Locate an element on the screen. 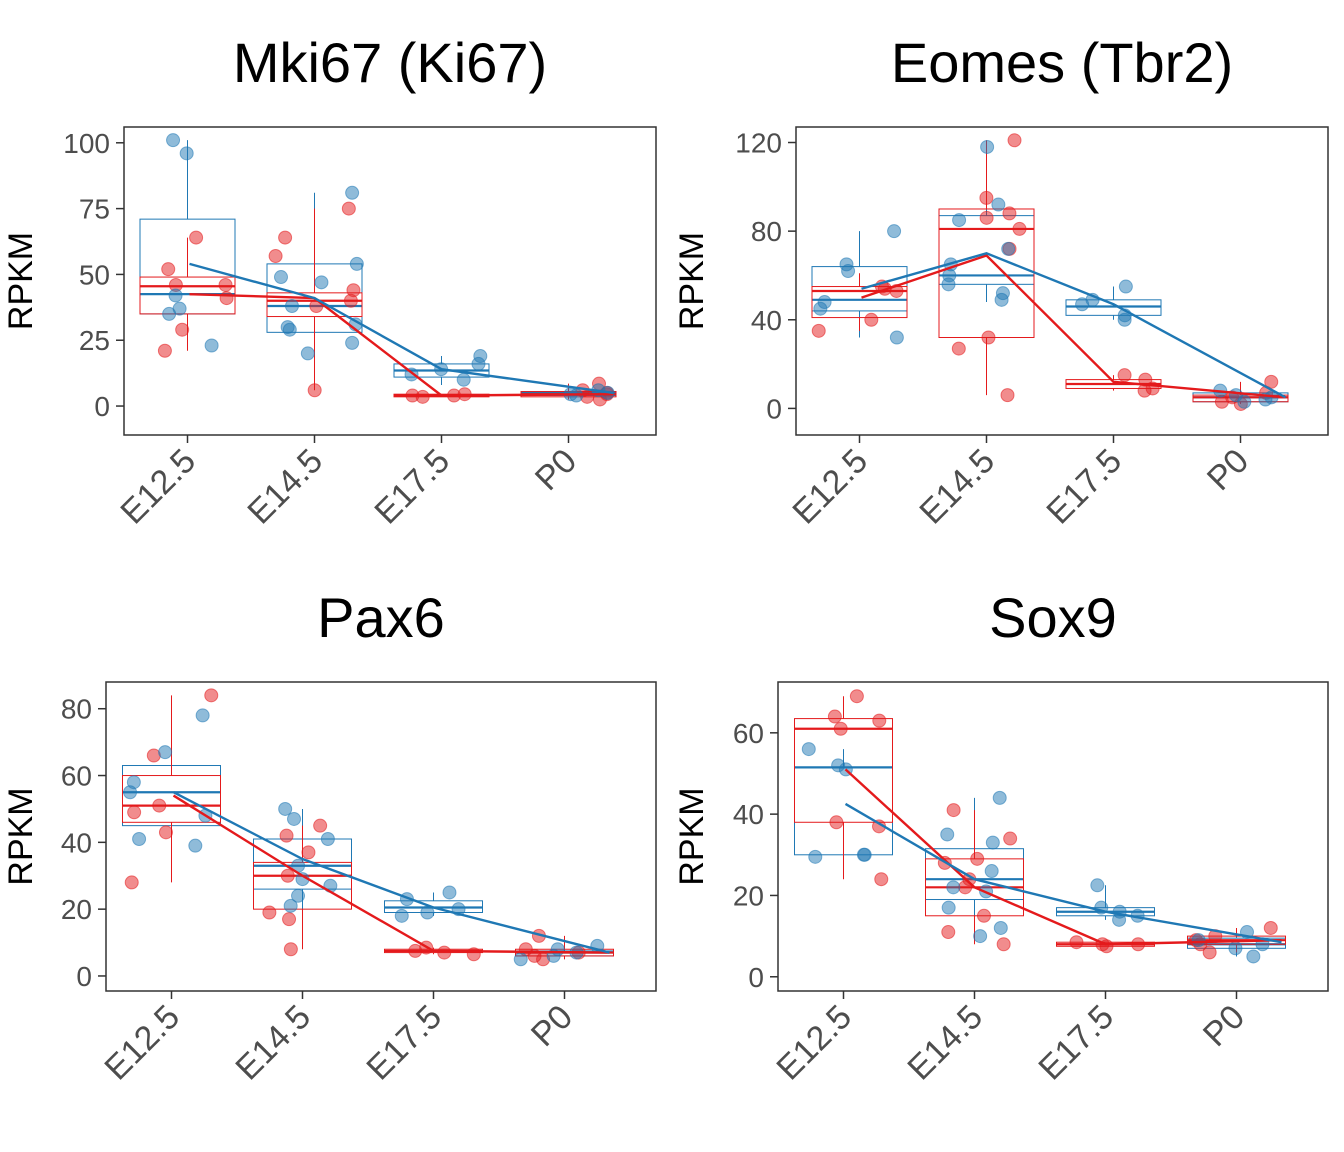  box-red-E12.5 is located at coordinates (171, 789).